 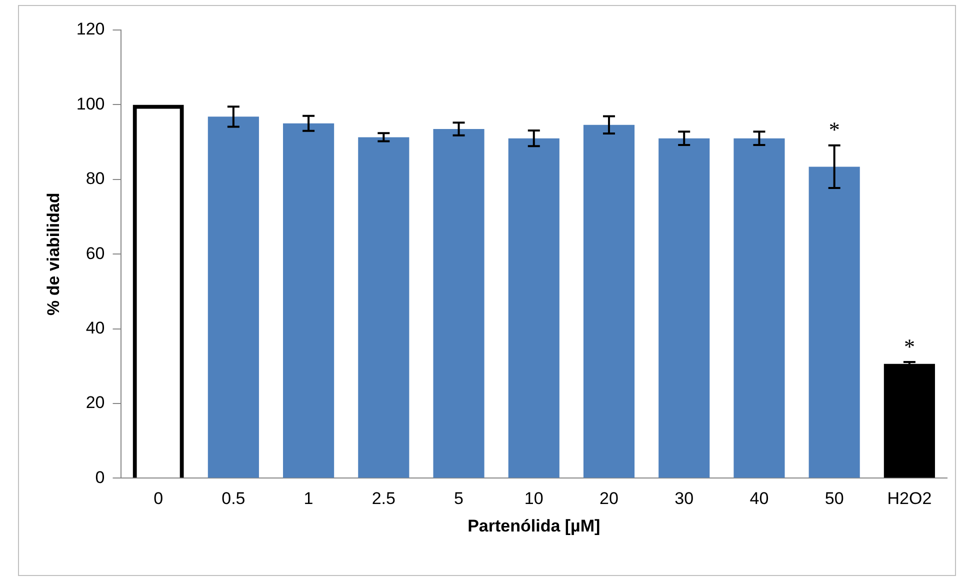 What do you see at coordinates (384, 498) in the screenshot?
I see `x-tick-label: 2.5` at bounding box center [384, 498].